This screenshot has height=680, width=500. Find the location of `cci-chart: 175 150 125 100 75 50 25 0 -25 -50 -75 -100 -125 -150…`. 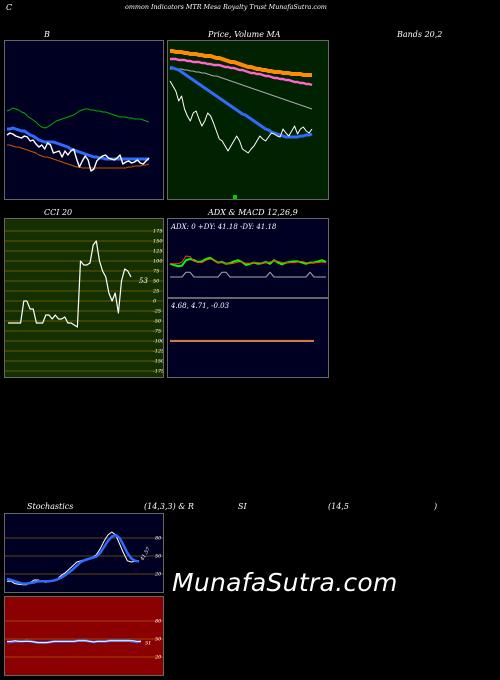

cci-chart: 175 150 125 100 75 50 25 0 -25 -50 -75 -100 -125 -150… is located at coordinates (84, 302).